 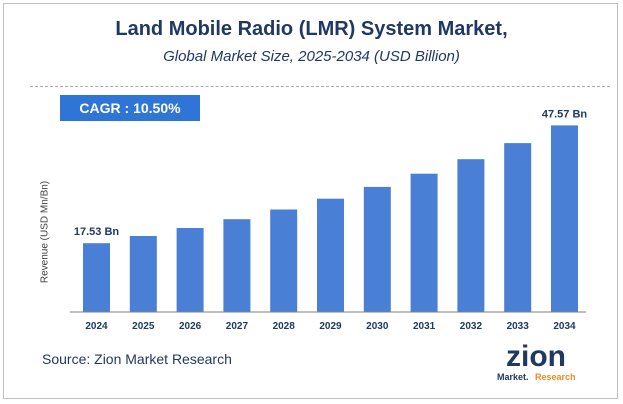 What do you see at coordinates (96, 326) in the screenshot?
I see `x-tick-2024: 2024` at bounding box center [96, 326].